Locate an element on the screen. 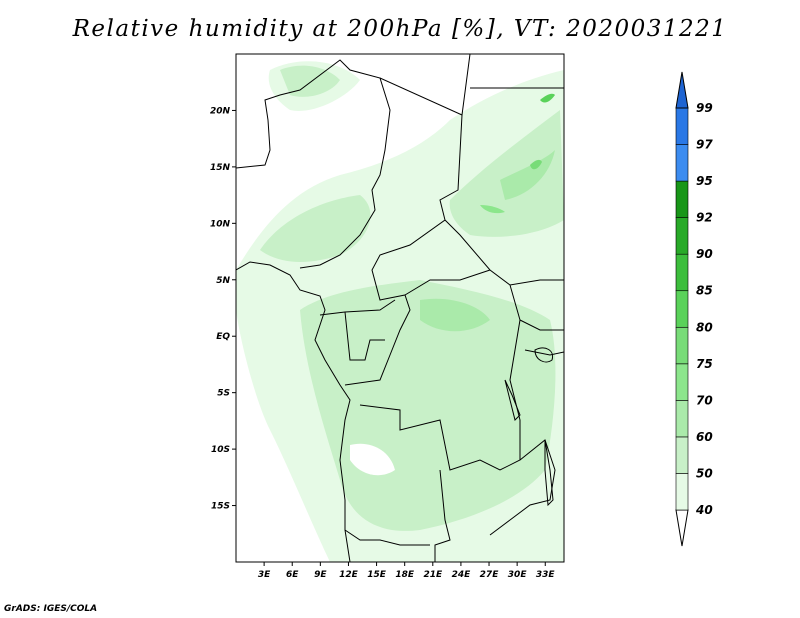 The height and width of the screenshot is (618, 800). colorbar-level-label: 60 is located at coordinates (704, 437).